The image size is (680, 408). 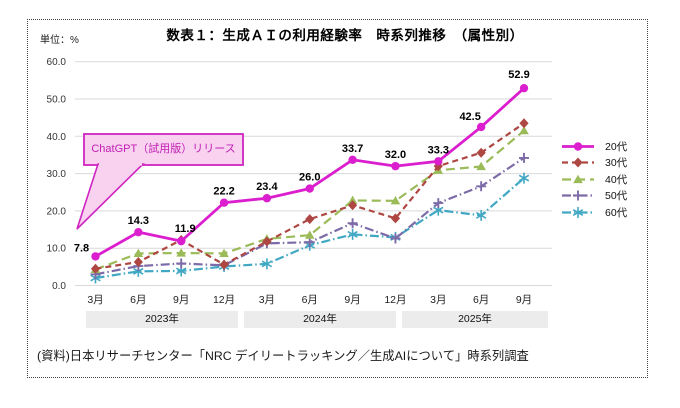 What do you see at coordinates (616, 179) in the screenshot?
I see `legend-label-40s: 40代` at bounding box center [616, 179].